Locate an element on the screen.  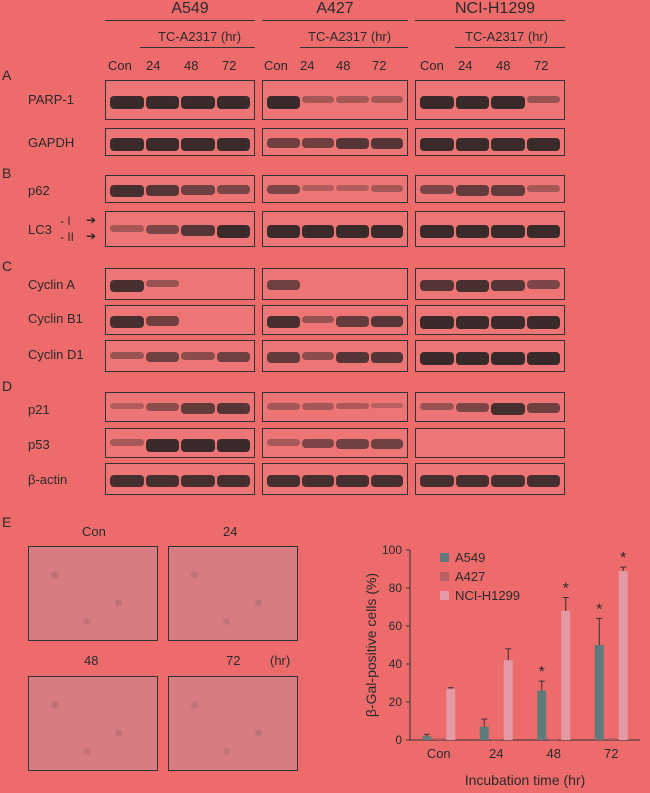
x-tick-label: 72 is located at coordinates (611, 753).